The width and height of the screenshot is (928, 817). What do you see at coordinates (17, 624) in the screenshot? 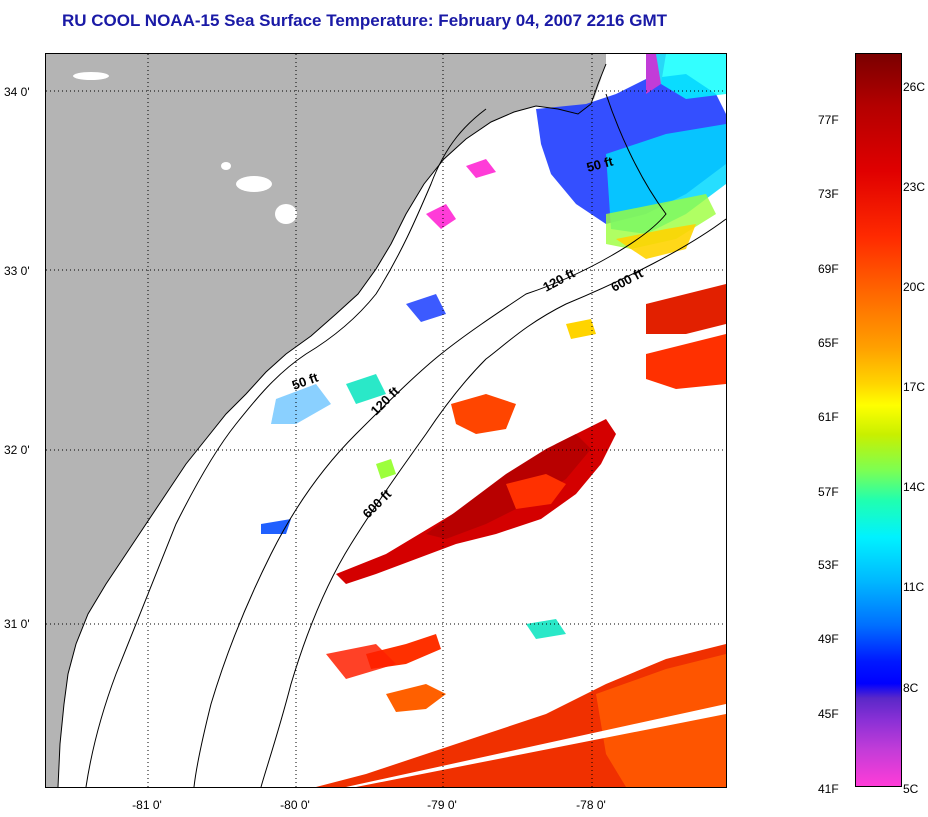
I see `latitude-label: 31 0'` at bounding box center [17, 624].